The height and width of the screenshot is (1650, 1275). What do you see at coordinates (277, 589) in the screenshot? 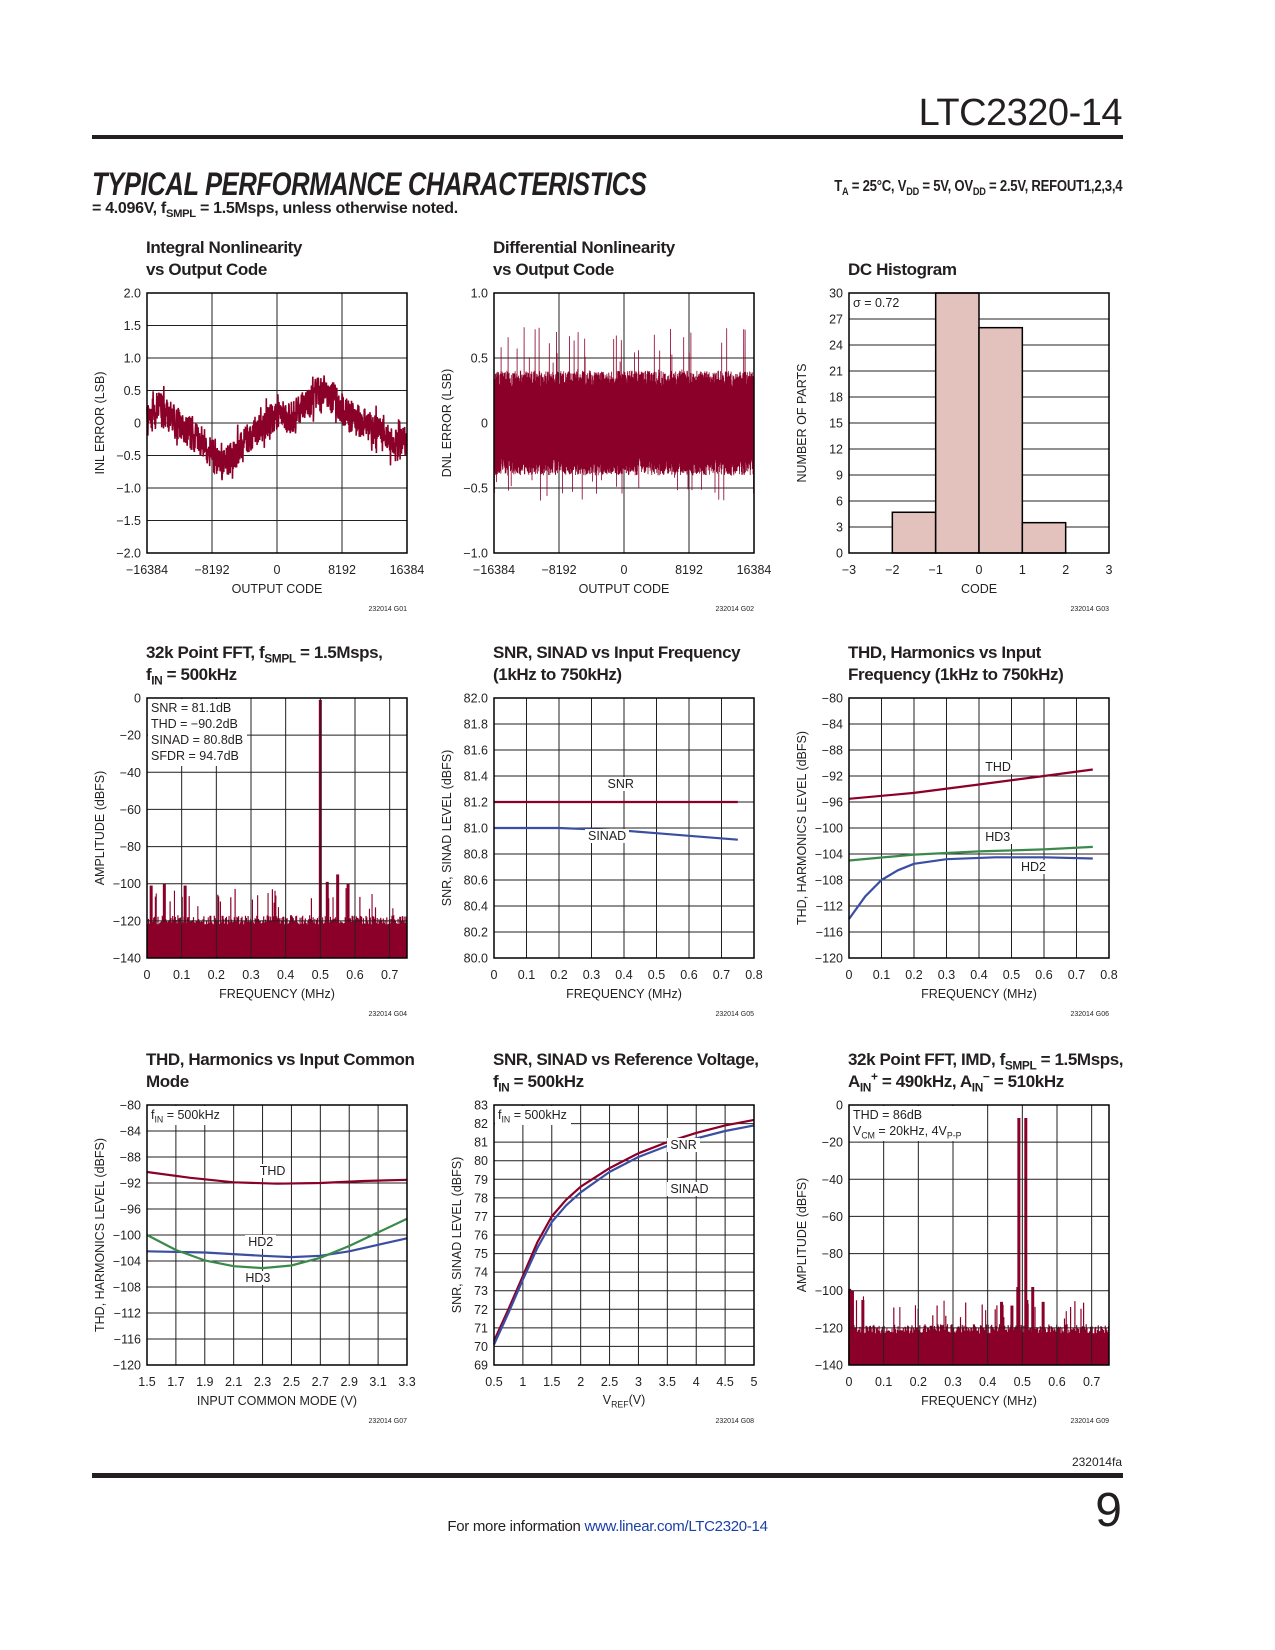
I see `x-axis-label: OUTPUT CODE` at bounding box center [277, 589].